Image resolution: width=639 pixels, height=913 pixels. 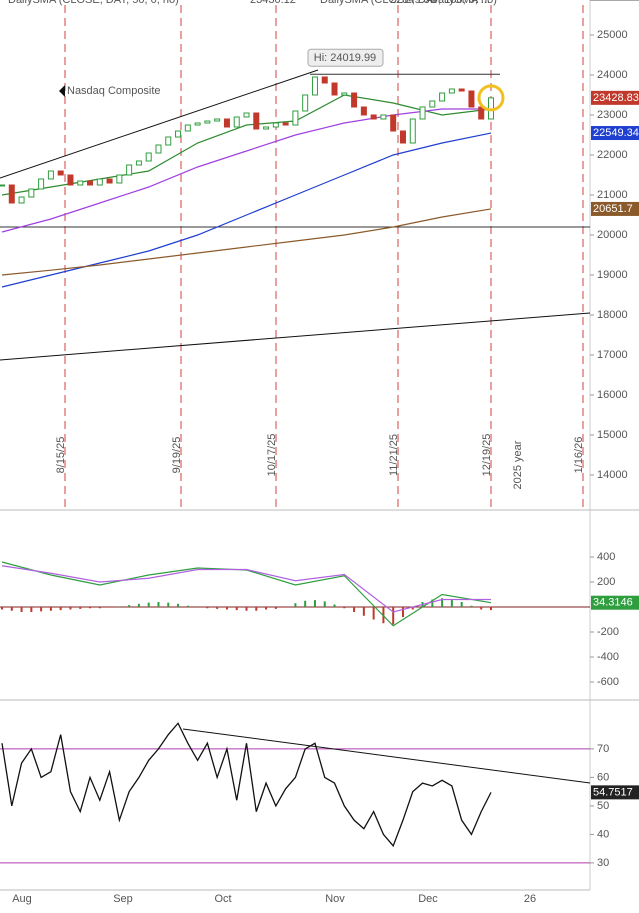 I want to click on x-tick-label: Dec, so click(x=428, y=899).